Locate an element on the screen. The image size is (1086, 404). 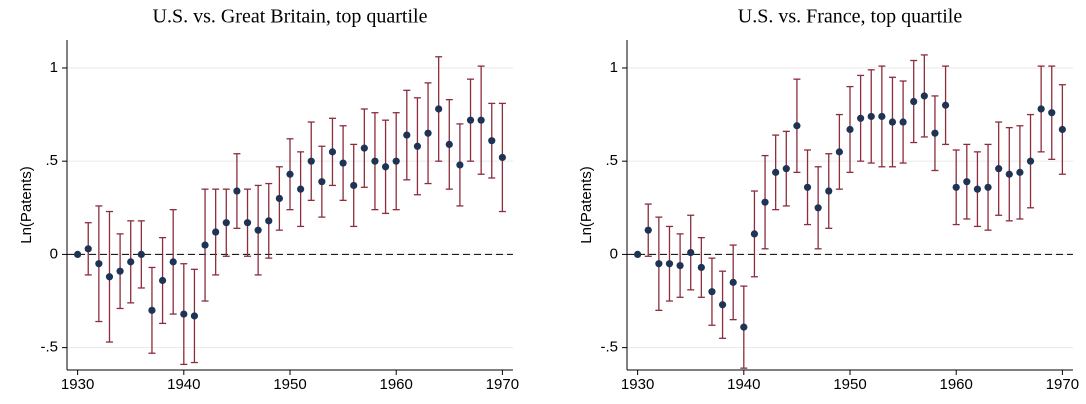
x-tick-label: 1940 is located at coordinates (743, 384).